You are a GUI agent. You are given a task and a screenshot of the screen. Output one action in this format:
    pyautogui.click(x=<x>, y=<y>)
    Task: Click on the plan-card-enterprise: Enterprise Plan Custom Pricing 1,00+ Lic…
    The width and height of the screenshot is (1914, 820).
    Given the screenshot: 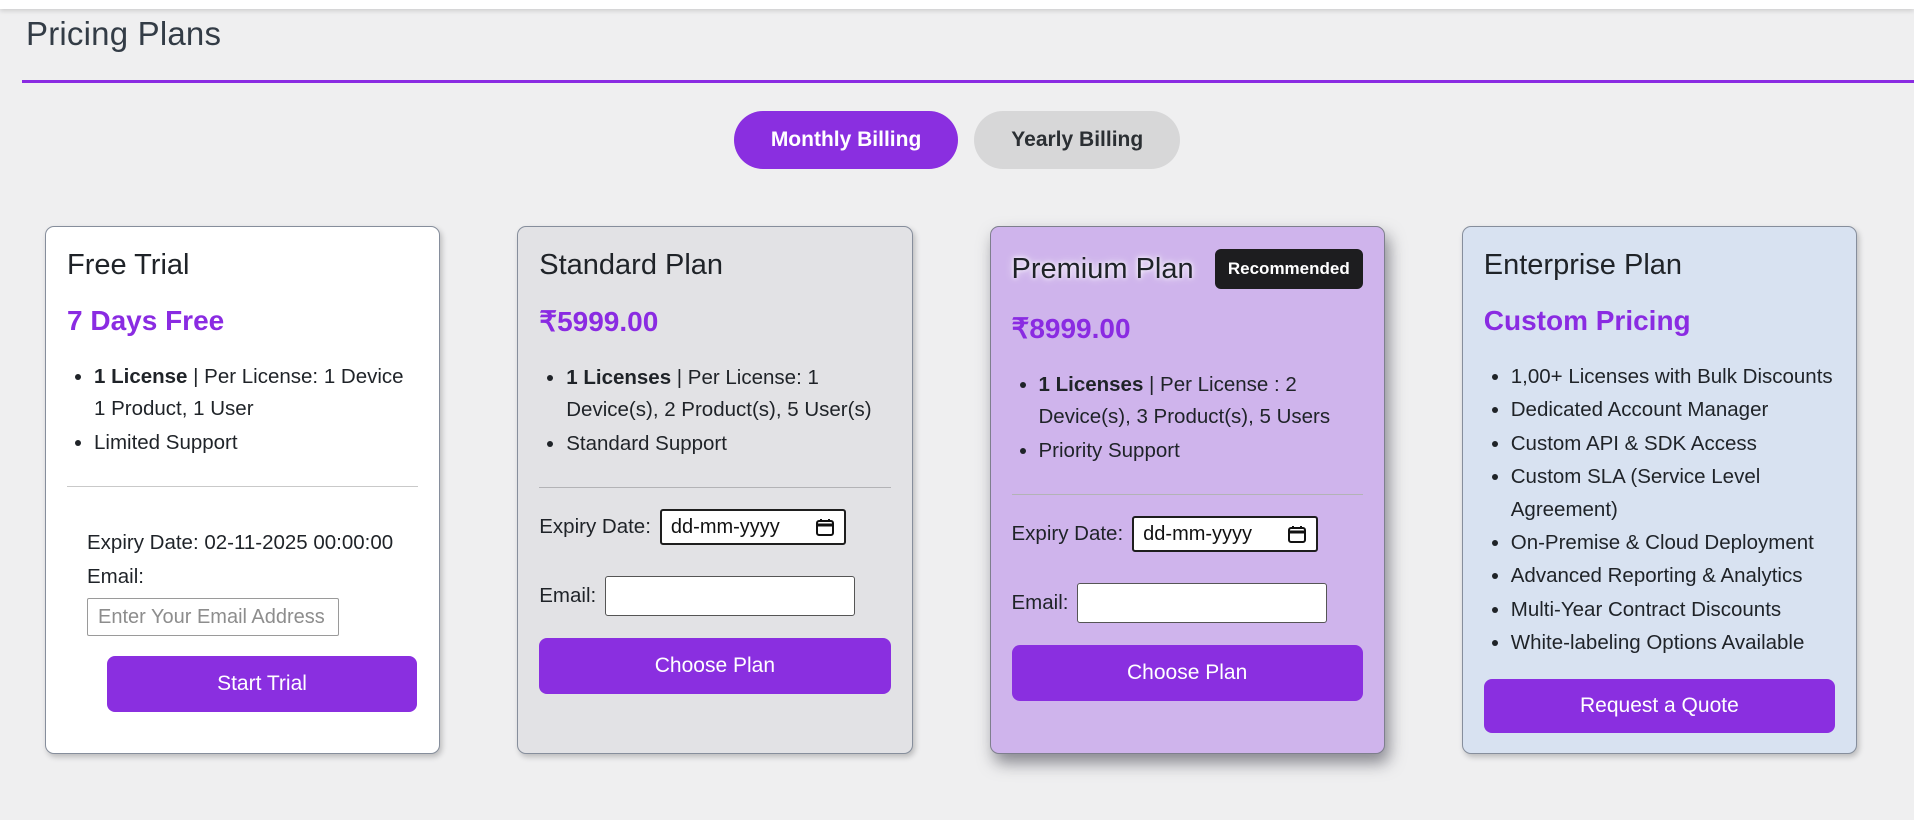 What is the action you would take?
    pyautogui.click(x=1659, y=490)
    